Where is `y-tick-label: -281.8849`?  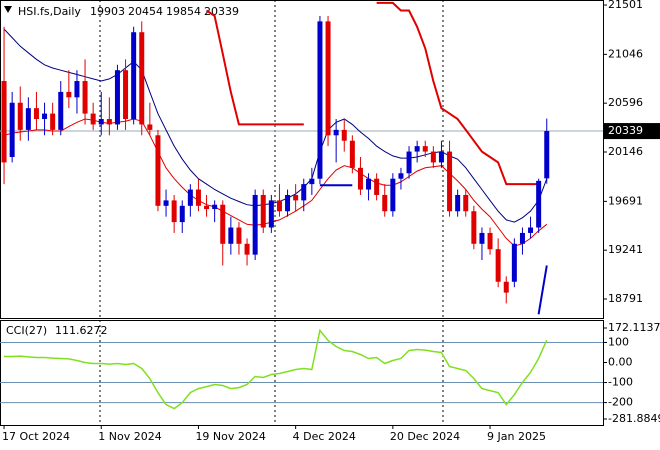 y-tick-label: -281.8849 is located at coordinates (634, 418).